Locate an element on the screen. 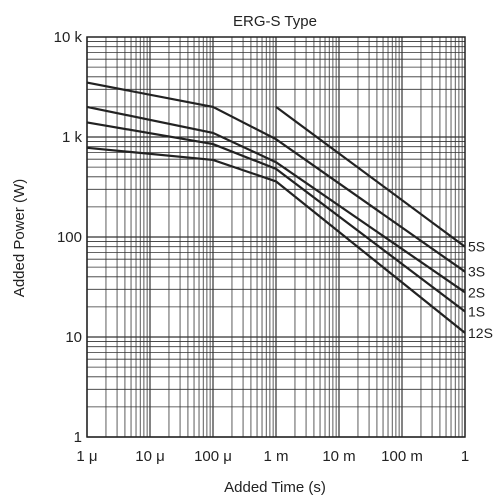 This screenshot has width=502, height=499. series-label: 5S is located at coordinates (476, 247).